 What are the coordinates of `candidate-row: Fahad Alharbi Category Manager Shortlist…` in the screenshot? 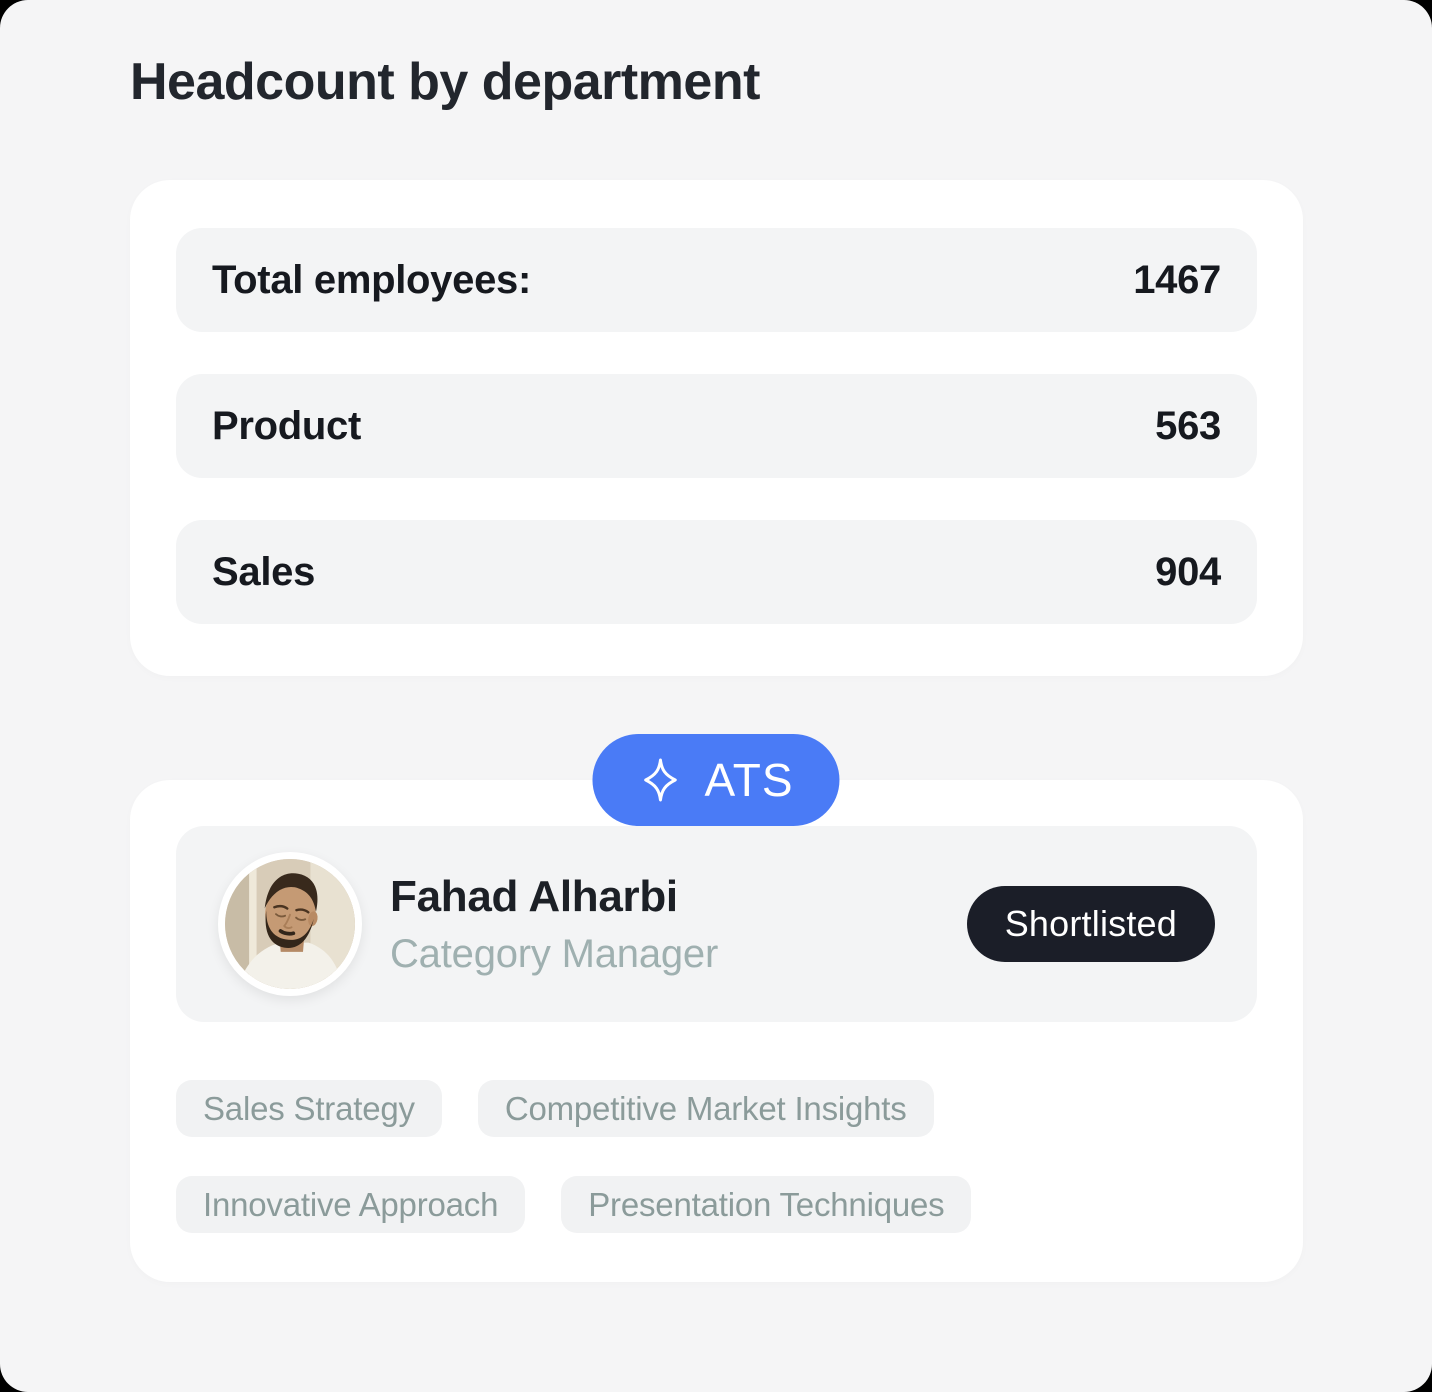 It's located at (716, 924).